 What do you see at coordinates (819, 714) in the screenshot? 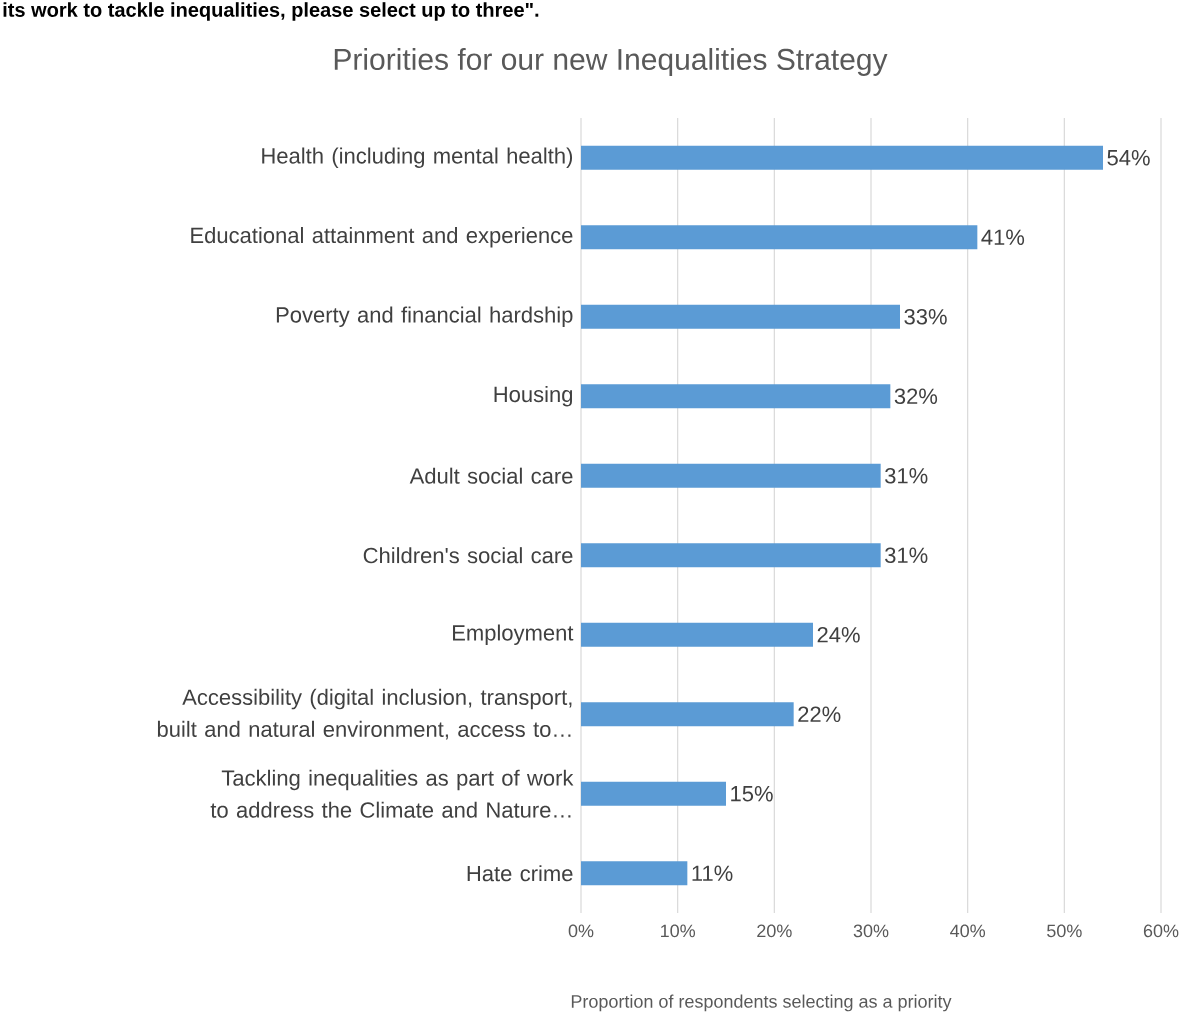
I see `data-label: 22%` at bounding box center [819, 714].